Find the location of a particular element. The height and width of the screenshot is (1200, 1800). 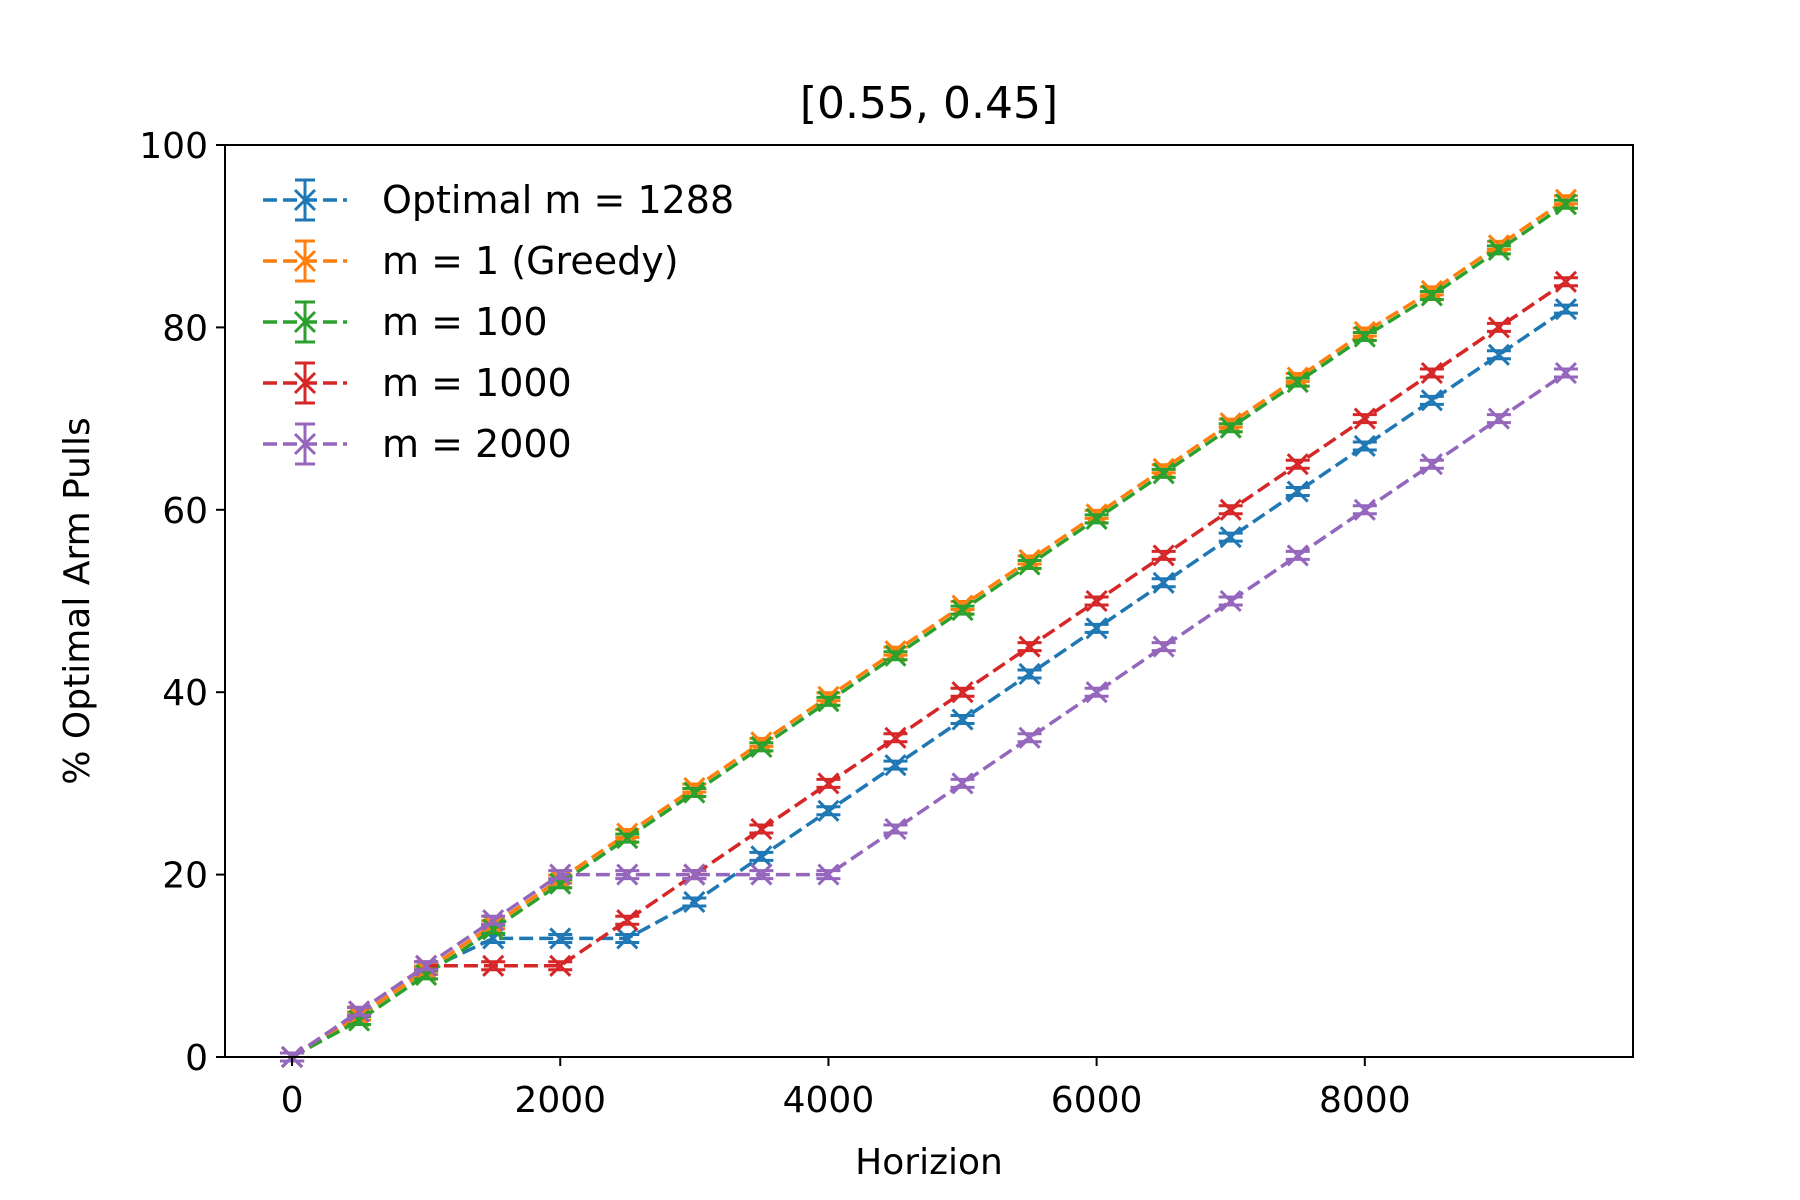

y-tick-label: 40 is located at coordinates (185, 693).